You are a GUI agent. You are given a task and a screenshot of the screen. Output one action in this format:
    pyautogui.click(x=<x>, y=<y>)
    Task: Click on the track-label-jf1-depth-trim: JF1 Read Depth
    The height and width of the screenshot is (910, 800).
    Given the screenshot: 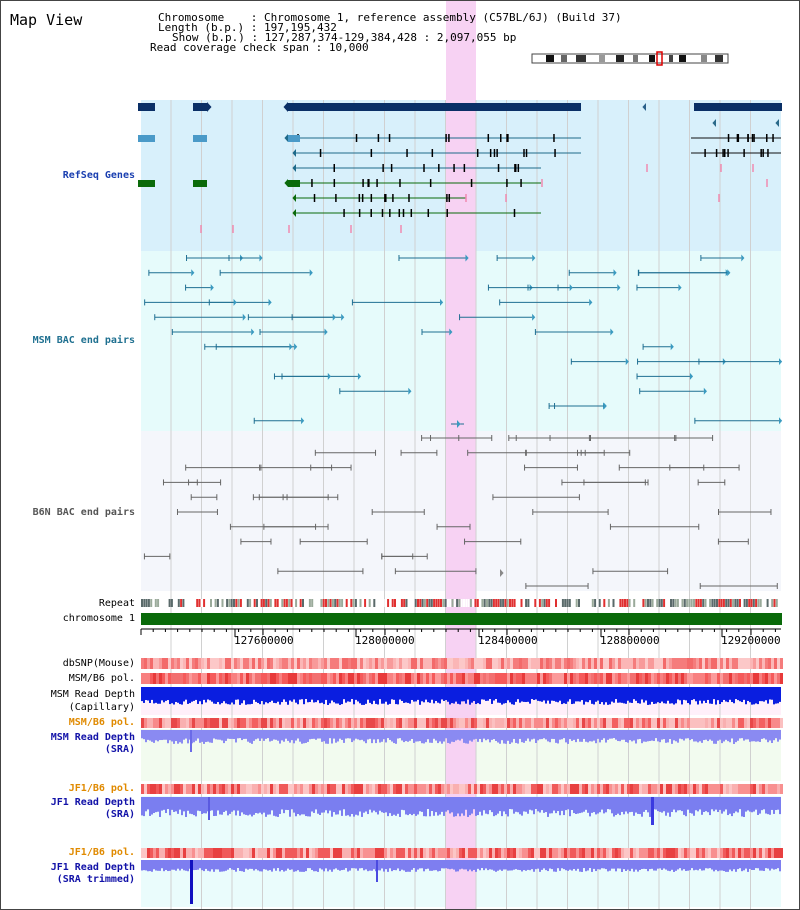 What is the action you would take?
    pyautogui.click(x=92, y=867)
    